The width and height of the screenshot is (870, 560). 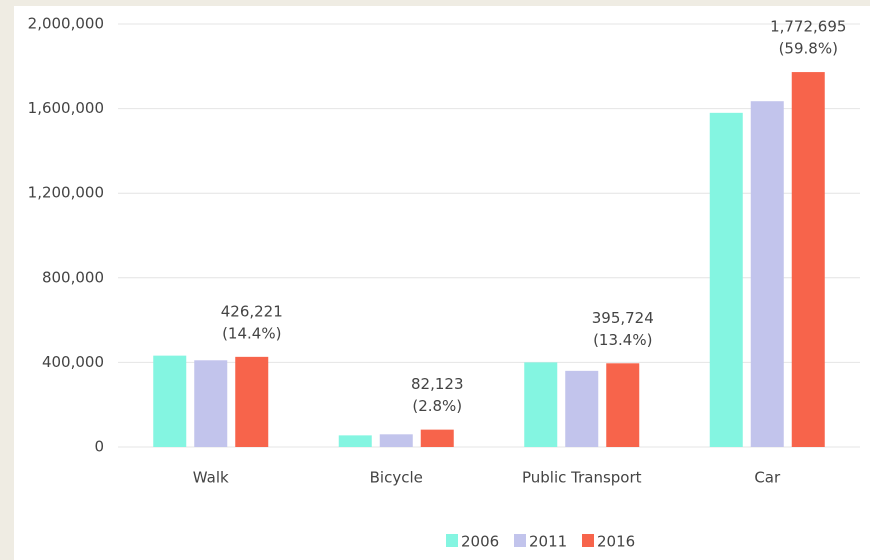 I want to click on legend-label: 2011, so click(x=548, y=542).